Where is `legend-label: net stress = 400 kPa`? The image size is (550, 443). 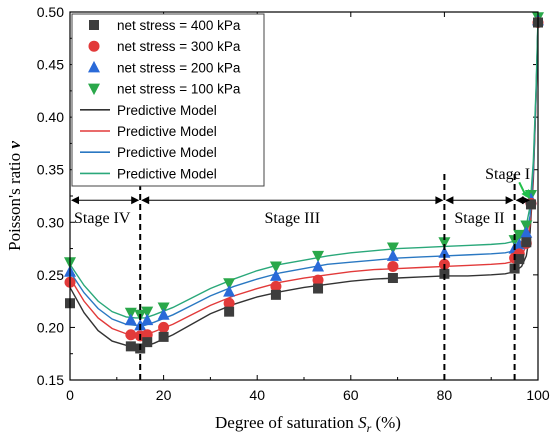
legend-label: net stress = 400 kPa is located at coordinates (179, 25).